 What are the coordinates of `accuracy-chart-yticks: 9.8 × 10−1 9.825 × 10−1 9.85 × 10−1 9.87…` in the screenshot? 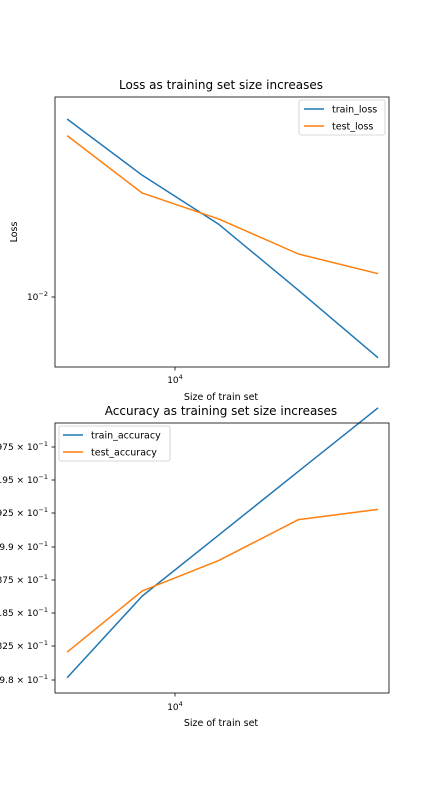 It's located at (27, 563).